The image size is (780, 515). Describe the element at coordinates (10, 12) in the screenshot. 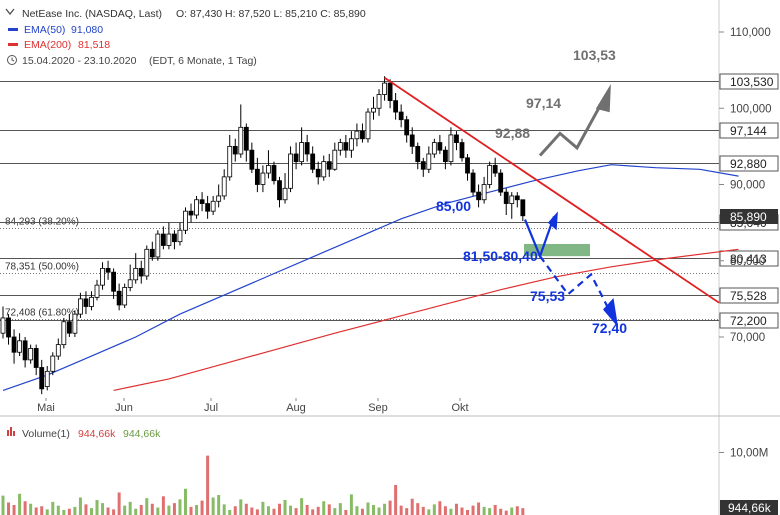

I see `expand-icon` at that location.